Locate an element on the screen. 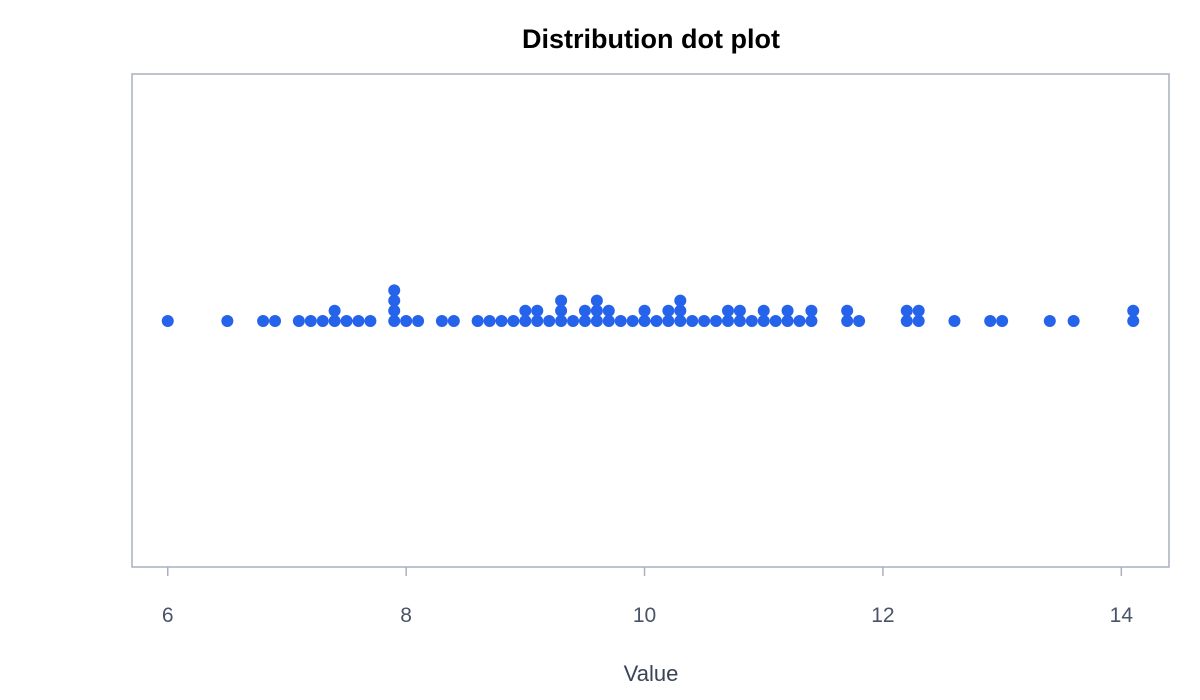 This screenshot has height=700, width=1200. chart-title: Distribution dot plot is located at coordinates (651, 39).